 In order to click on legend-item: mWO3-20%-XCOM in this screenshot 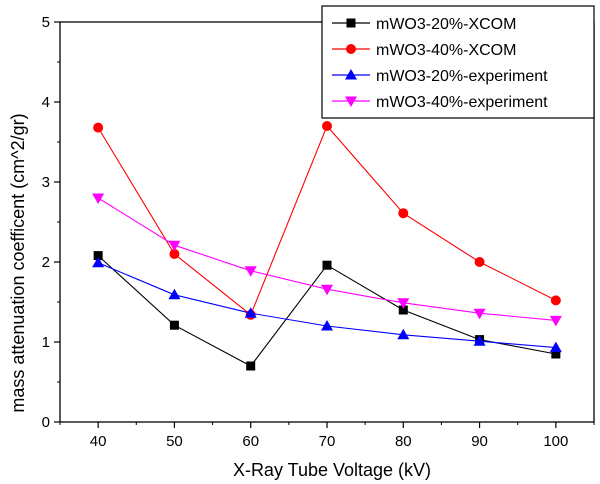, I will do `click(424, 24)`.